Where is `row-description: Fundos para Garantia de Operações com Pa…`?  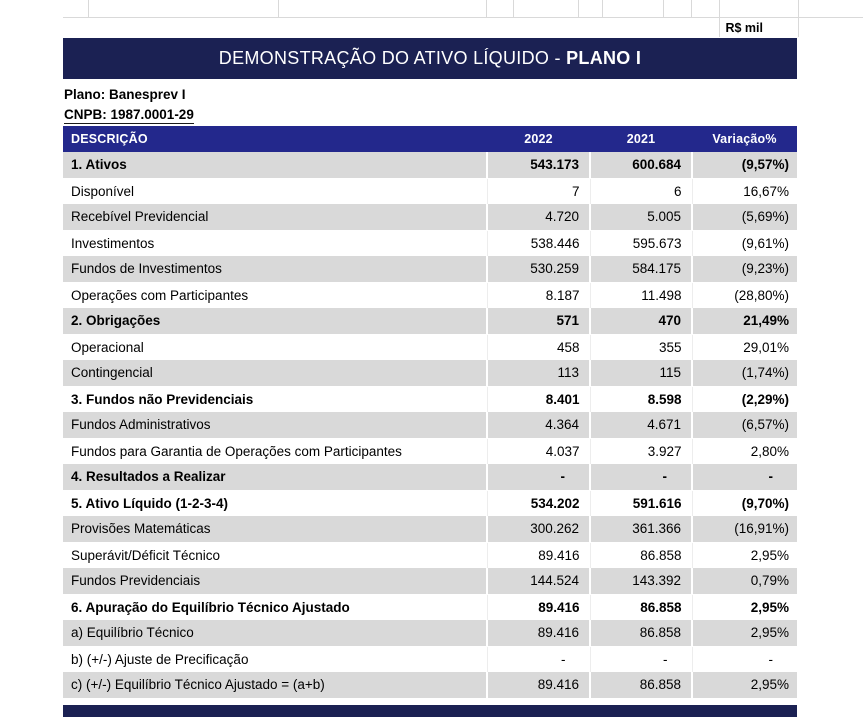 row-description: Fundos para Garantia de Operações com Pa… is located at coordinates (275, 451).